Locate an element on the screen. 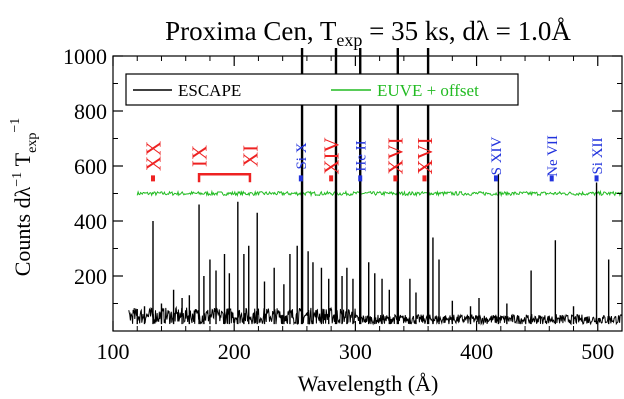  legend-label-escape: ESCAPE is located at coordinates (209, 90).